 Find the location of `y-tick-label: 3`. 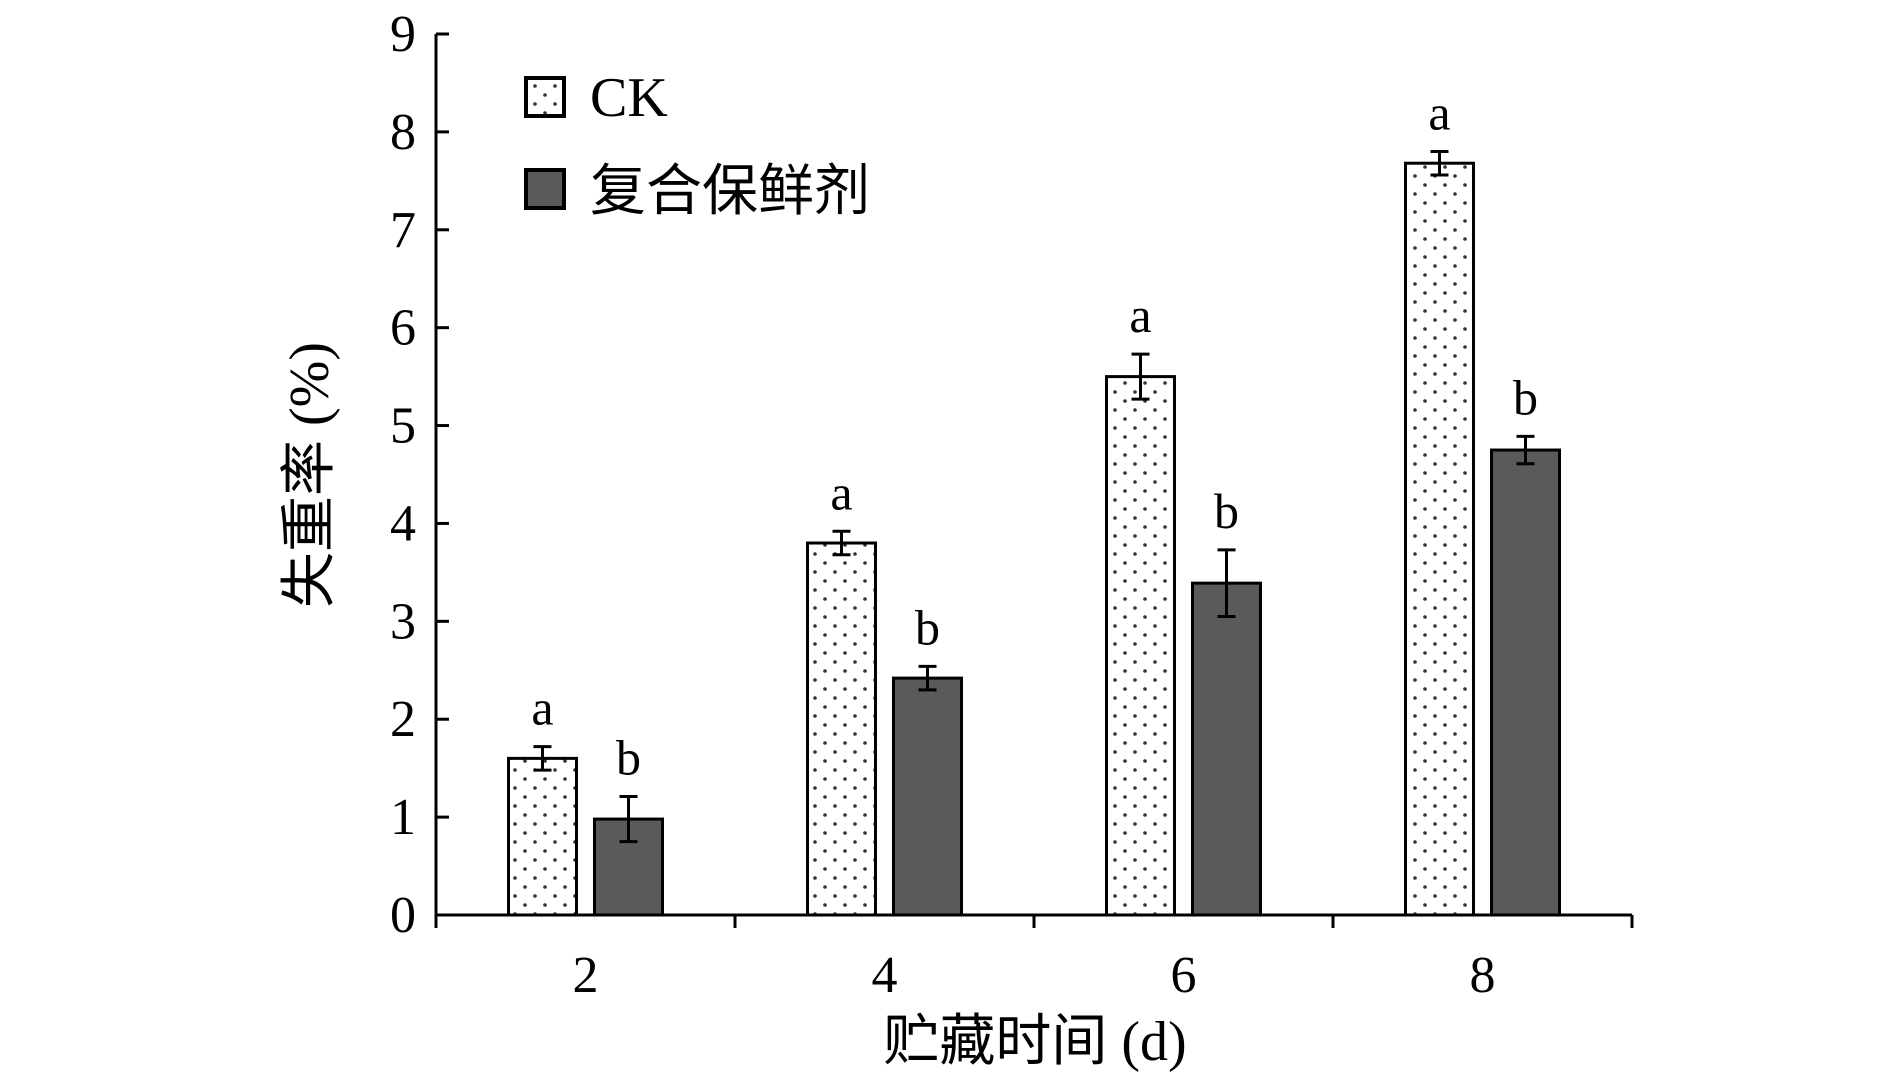

y-tick-label: 3 is located at coordinates (403, 621).